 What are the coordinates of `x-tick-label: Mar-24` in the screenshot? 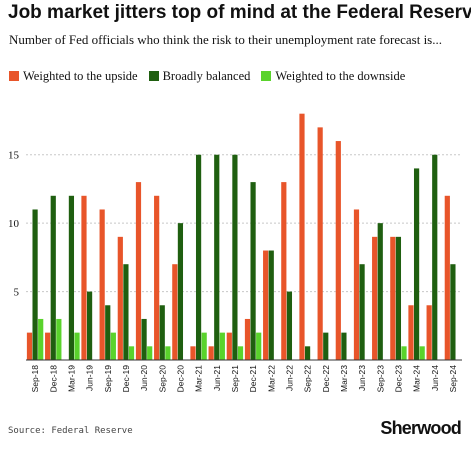 It's located at (417, 378).